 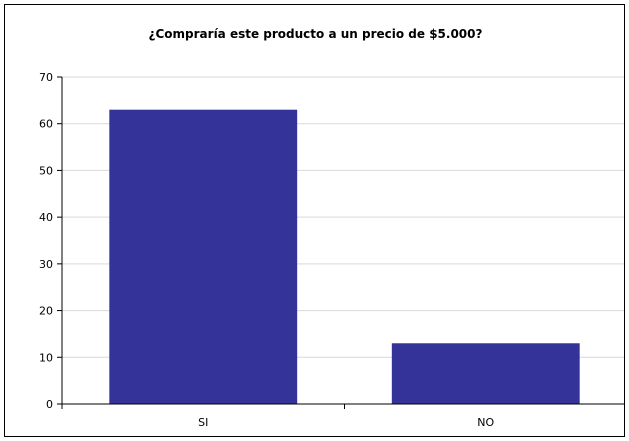 What do you see at coordinates (46, 264) in the screenshot?
I see `y-tick-label: 30` at bounding box center [46, 264].